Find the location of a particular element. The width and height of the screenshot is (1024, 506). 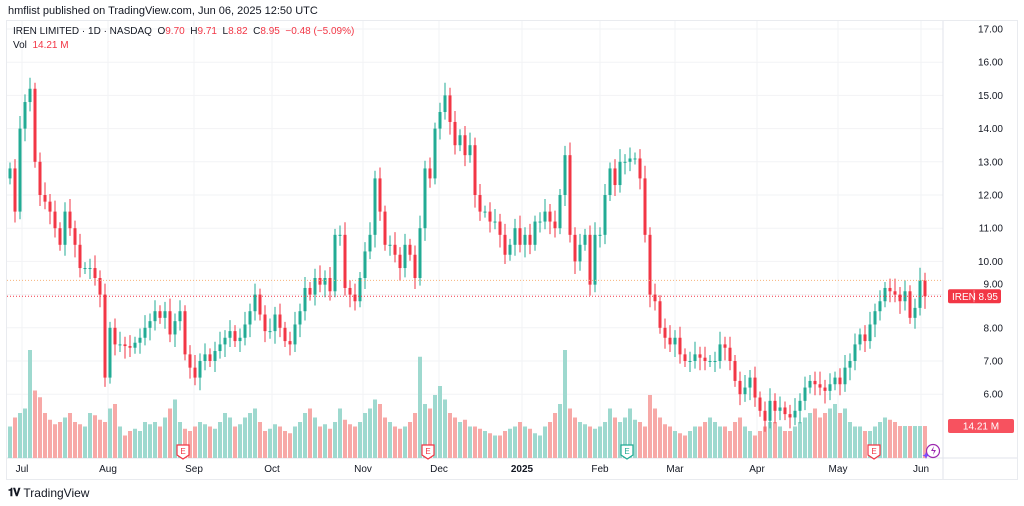

low-value: 8.82 is located at coordinates (238, 31).